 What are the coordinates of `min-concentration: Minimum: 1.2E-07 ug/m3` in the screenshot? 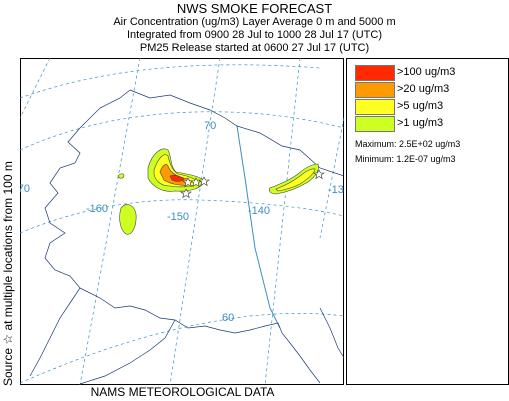 It's located at (405, 159).